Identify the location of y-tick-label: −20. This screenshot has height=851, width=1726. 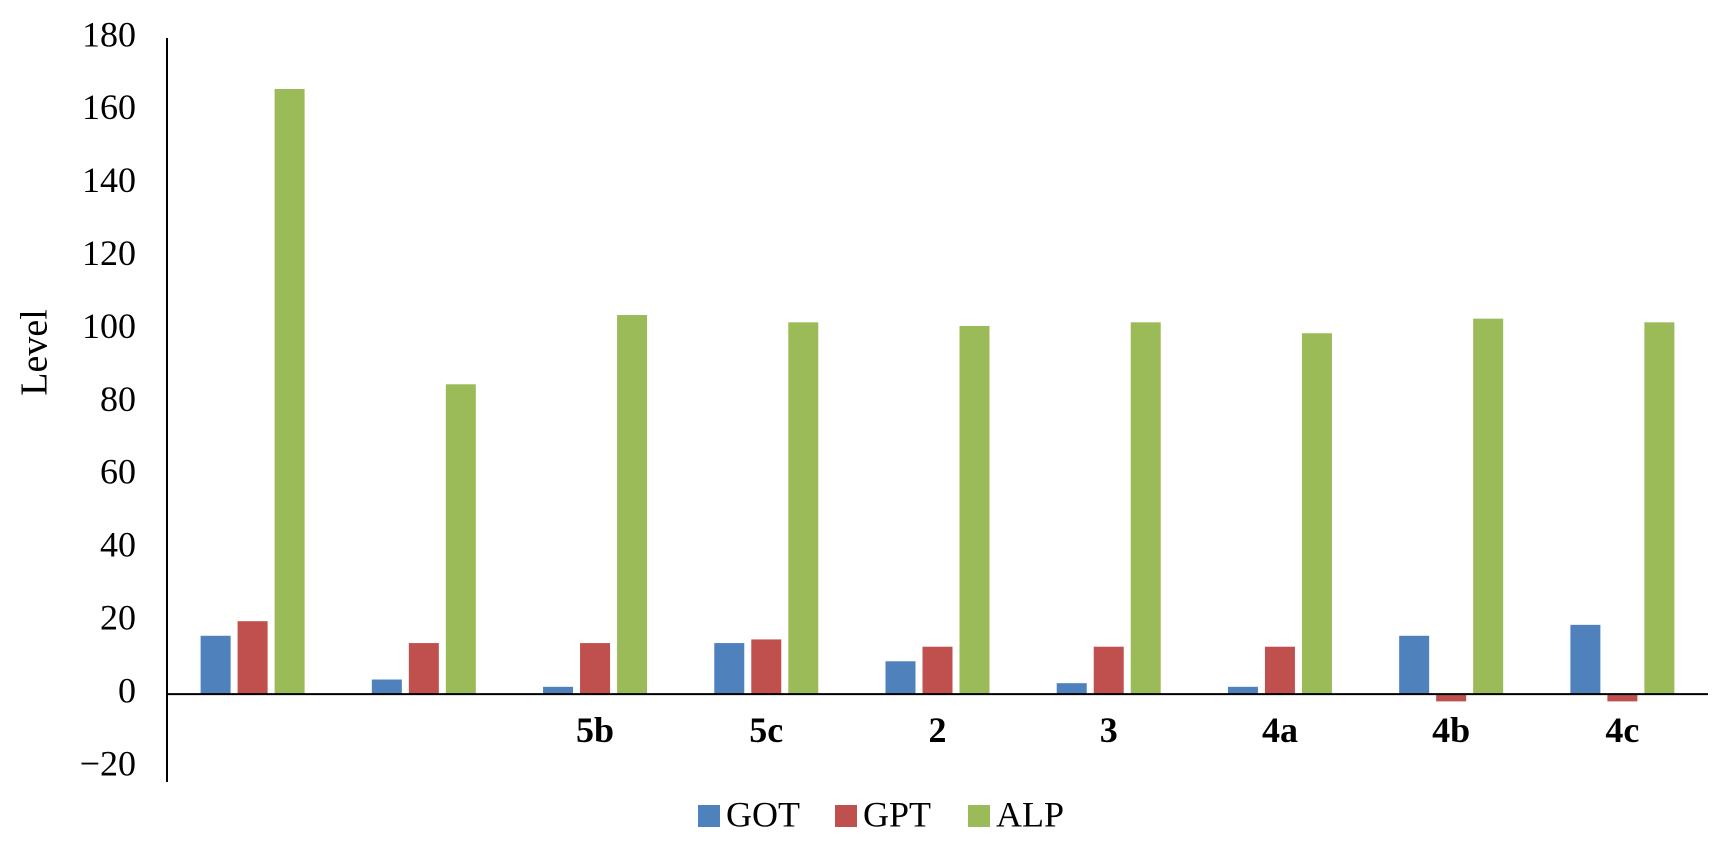
(108, 763).